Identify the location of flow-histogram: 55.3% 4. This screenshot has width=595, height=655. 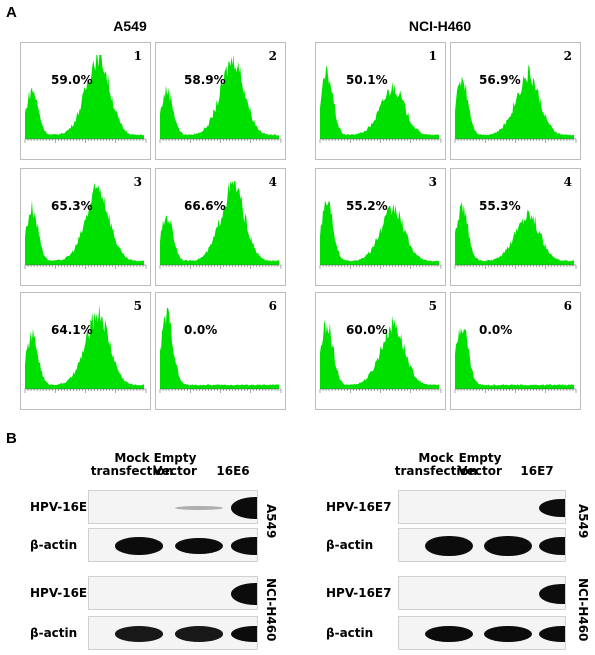
(515, 227).